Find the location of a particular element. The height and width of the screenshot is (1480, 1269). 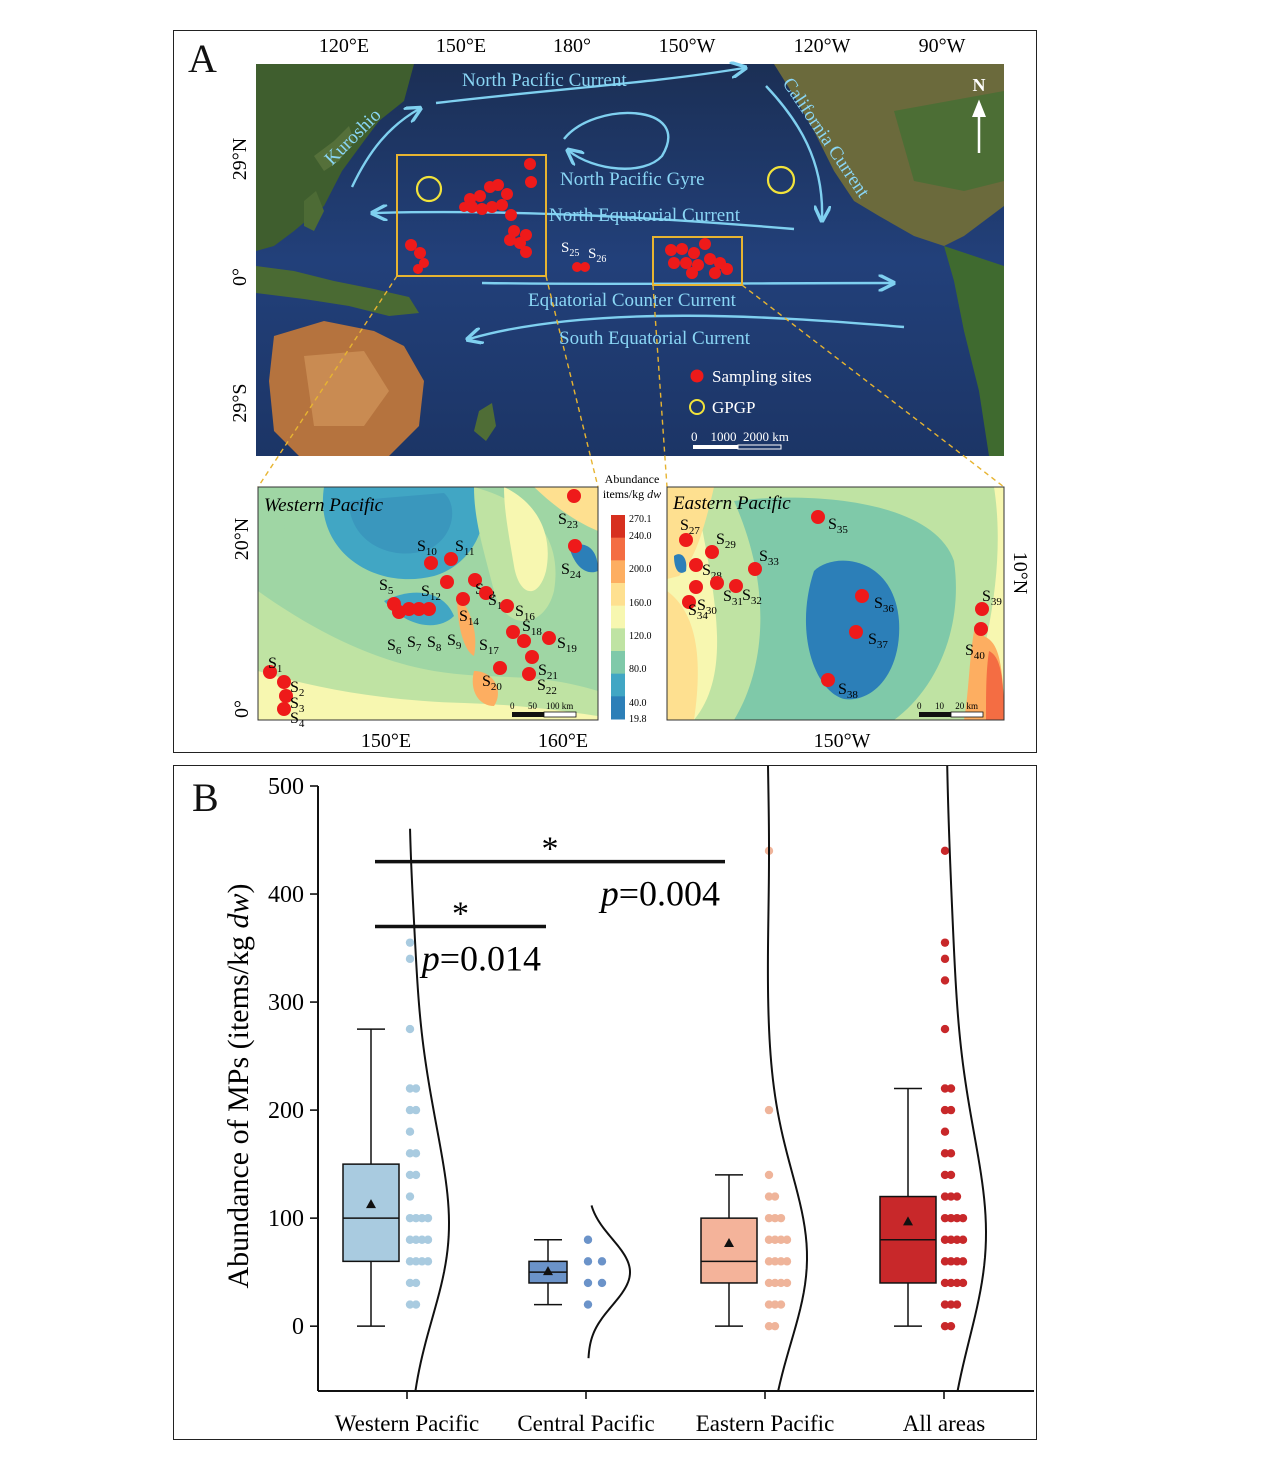

x-tick-label: Central Pacific is located at coordinates (585, 1423).